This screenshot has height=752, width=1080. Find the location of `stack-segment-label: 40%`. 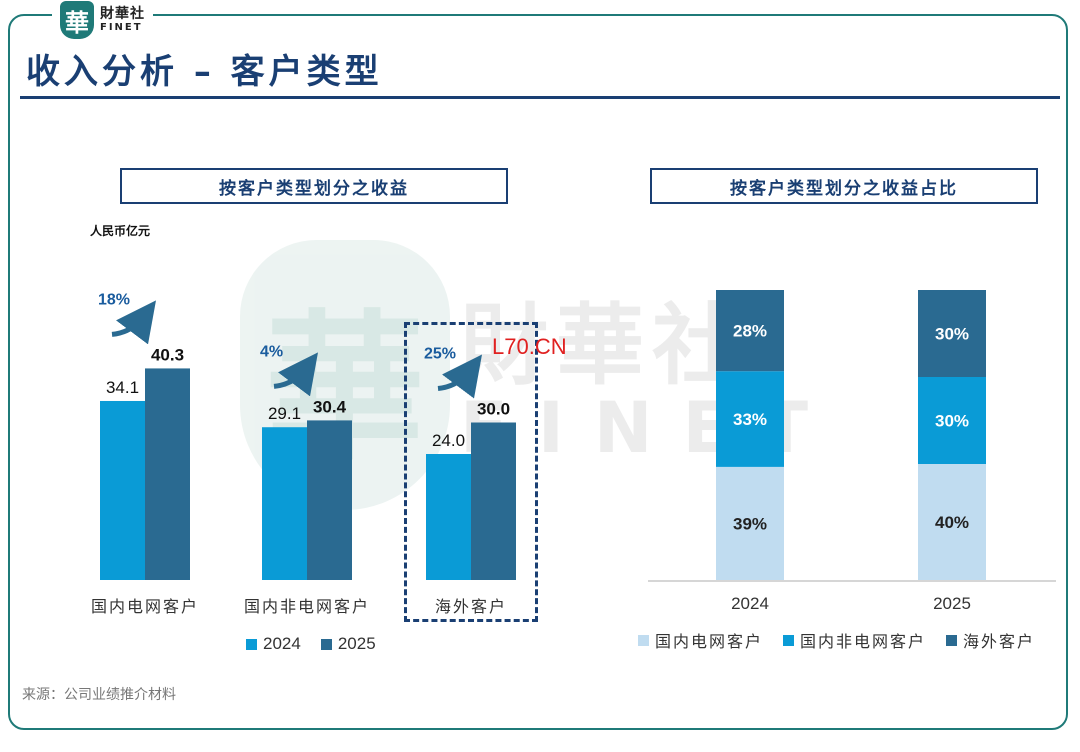

stack-segment-label: 40% is located at coordinates (952, 522).